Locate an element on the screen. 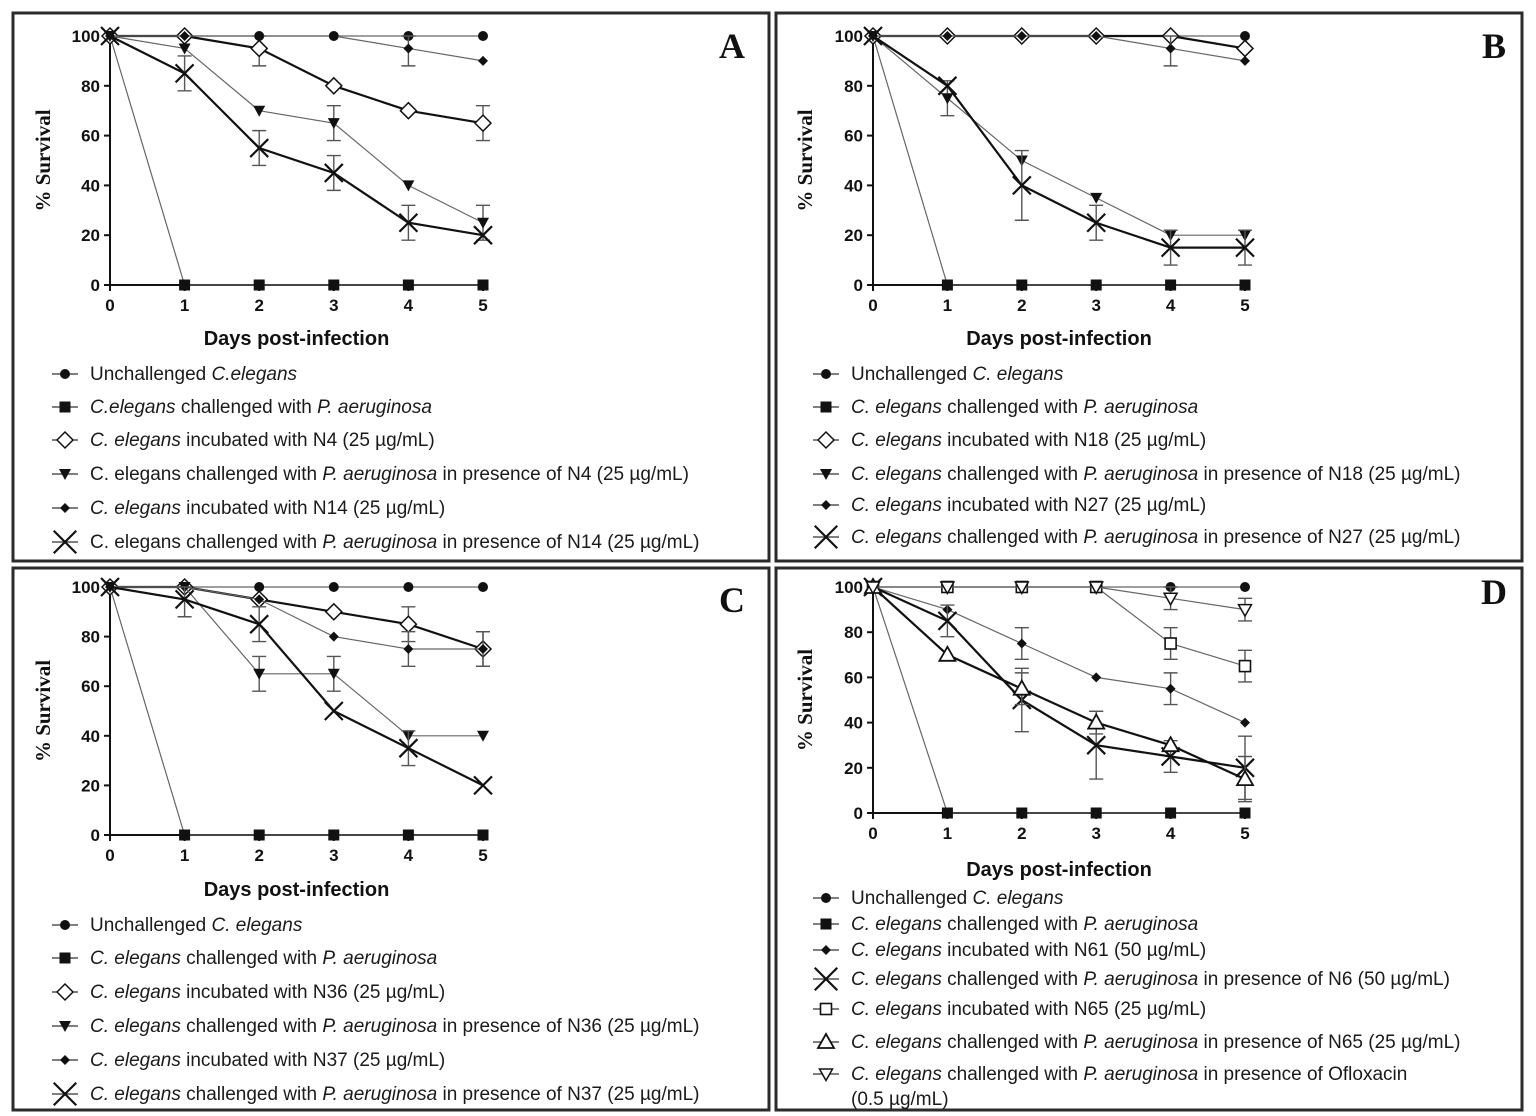 This screenshot has height=1116, width=1536. legend-item: Unchallenged C.elegans is located at coordinates (175, 374).